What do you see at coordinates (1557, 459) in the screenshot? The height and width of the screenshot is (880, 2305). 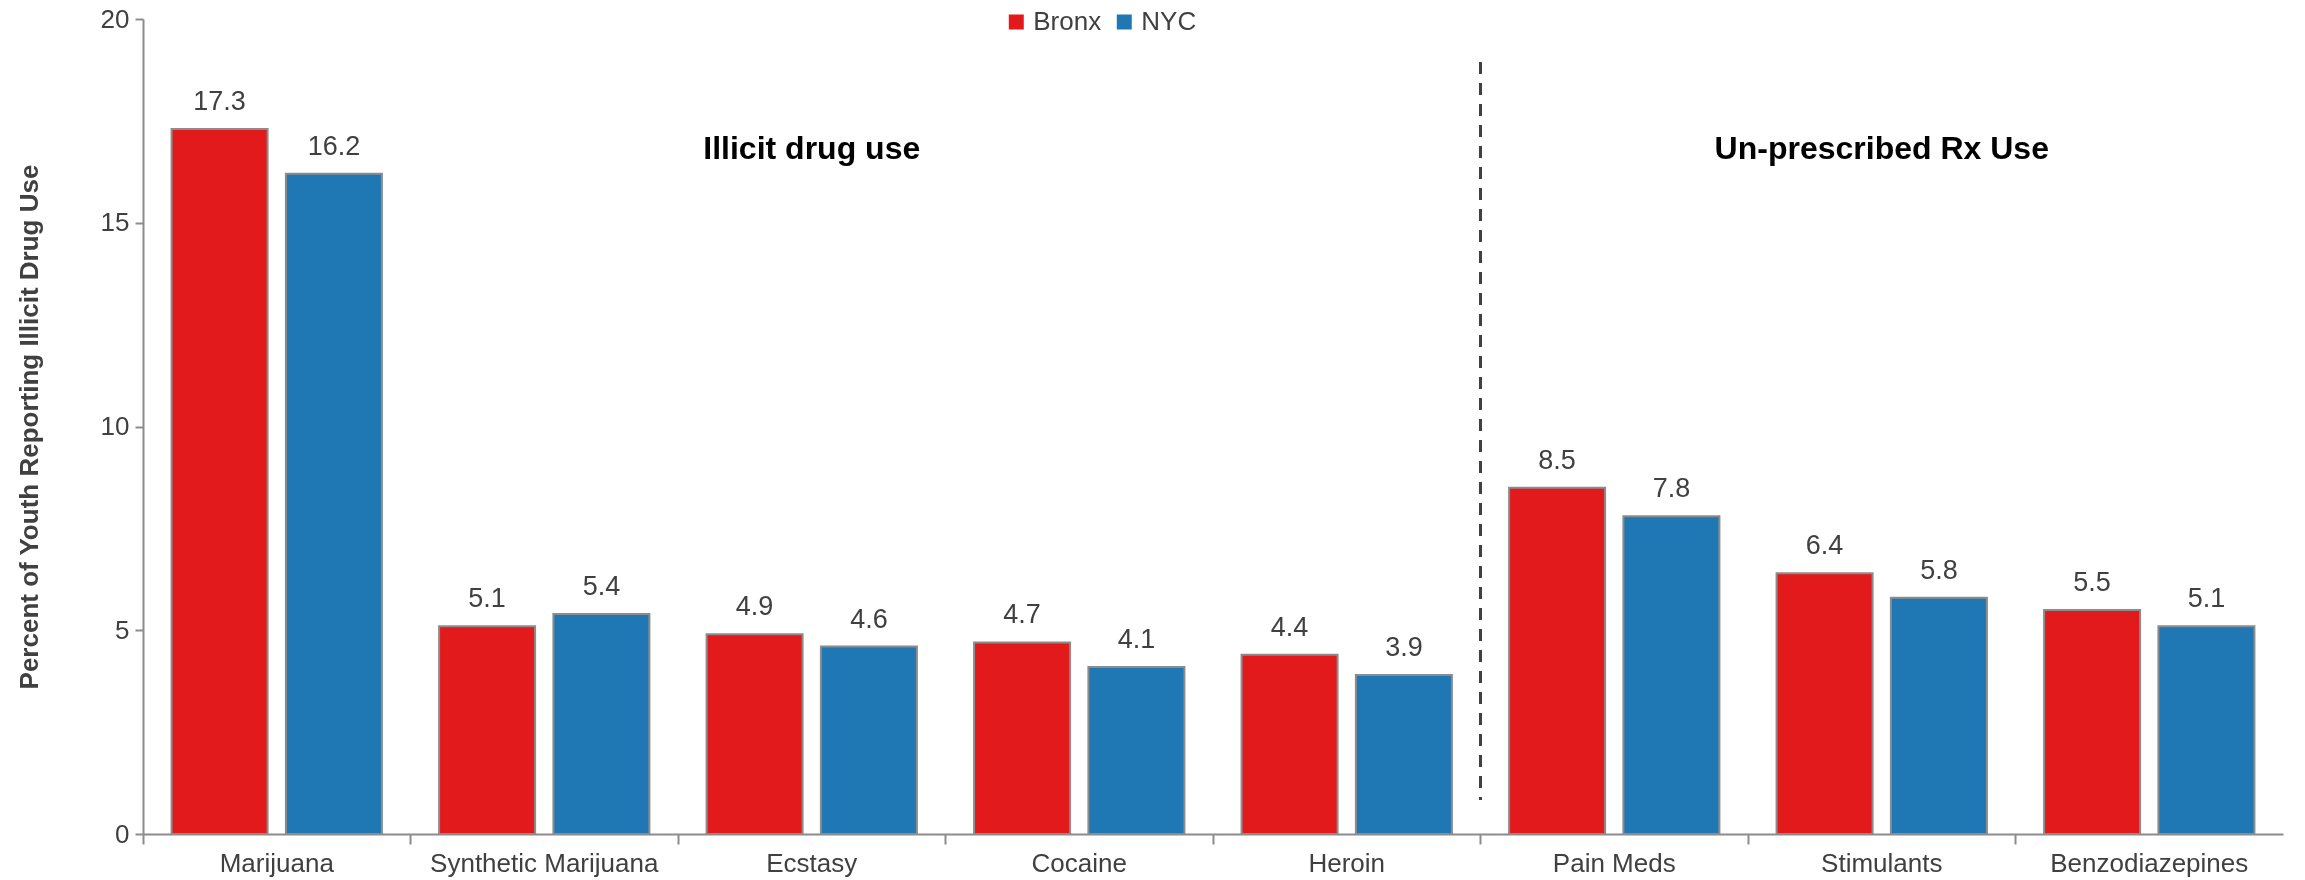 I see `data-label: 8.5` at bounding box center [1557, 459].